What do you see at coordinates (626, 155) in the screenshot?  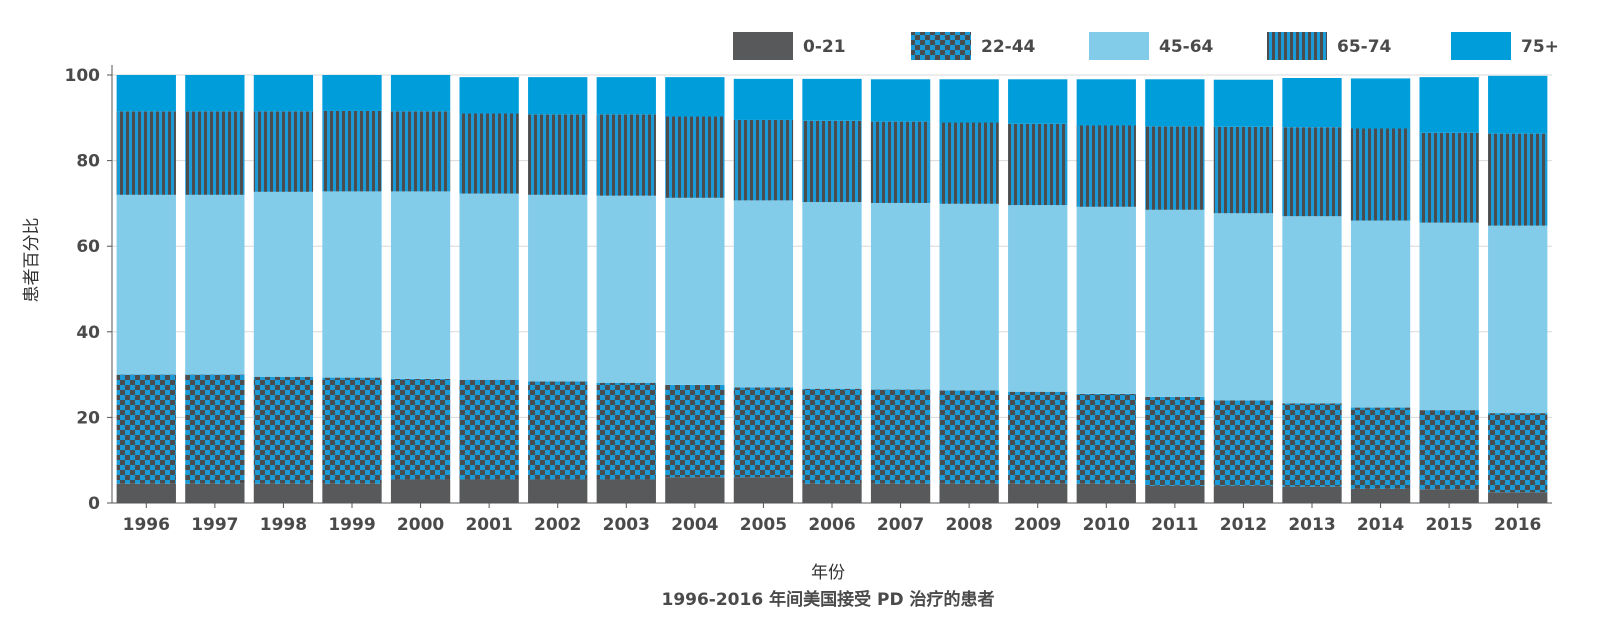 I see `bar-segment-65-74-2003` at bounding box center [626, 155].